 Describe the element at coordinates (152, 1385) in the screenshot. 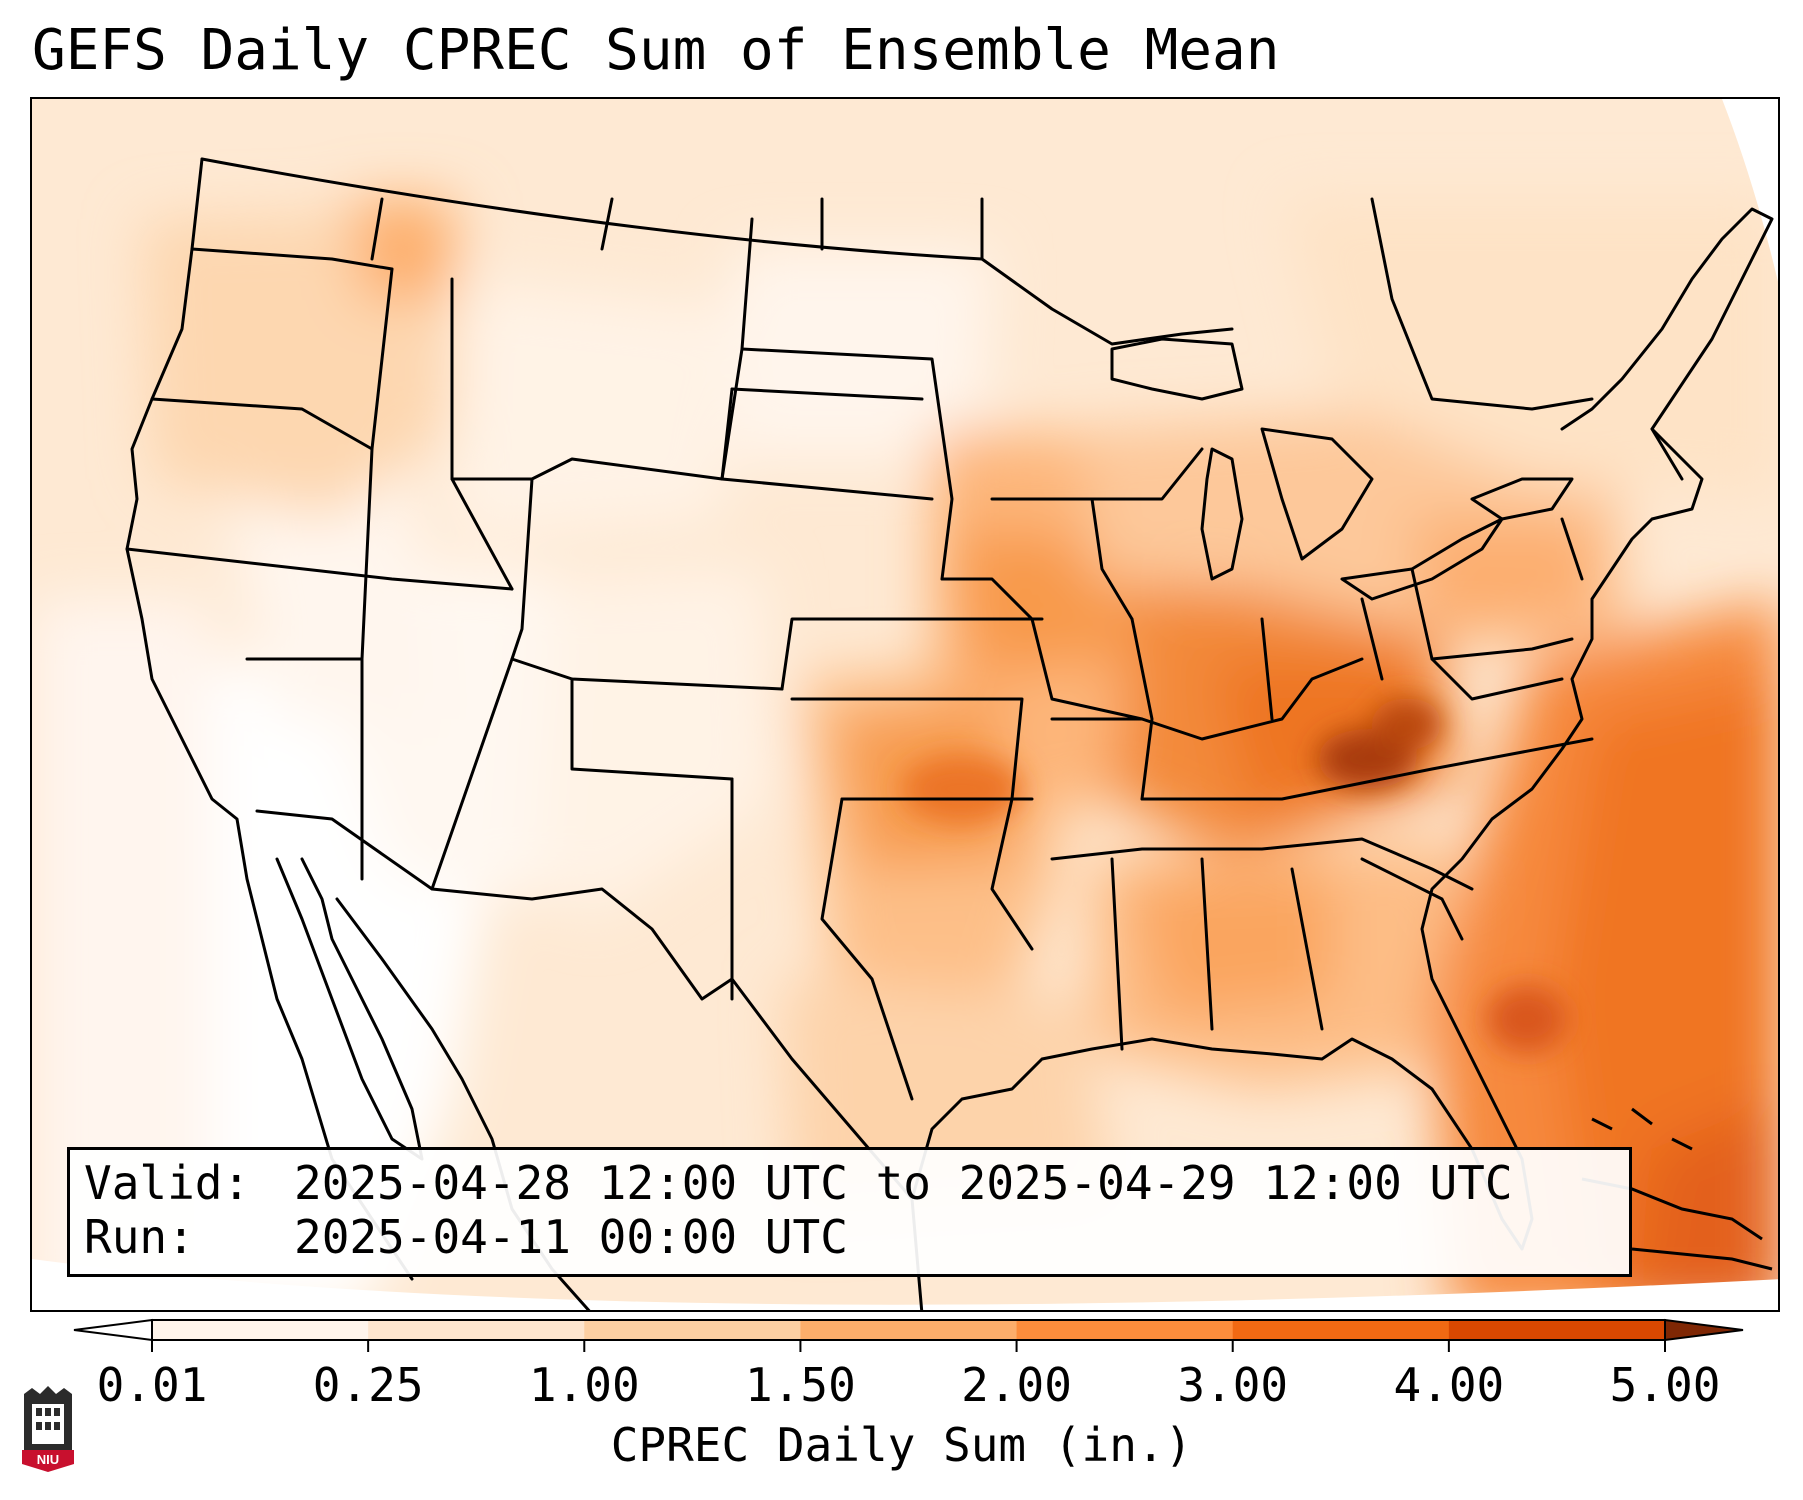

I see `colorbar-tick-label: 0.01` at that location.